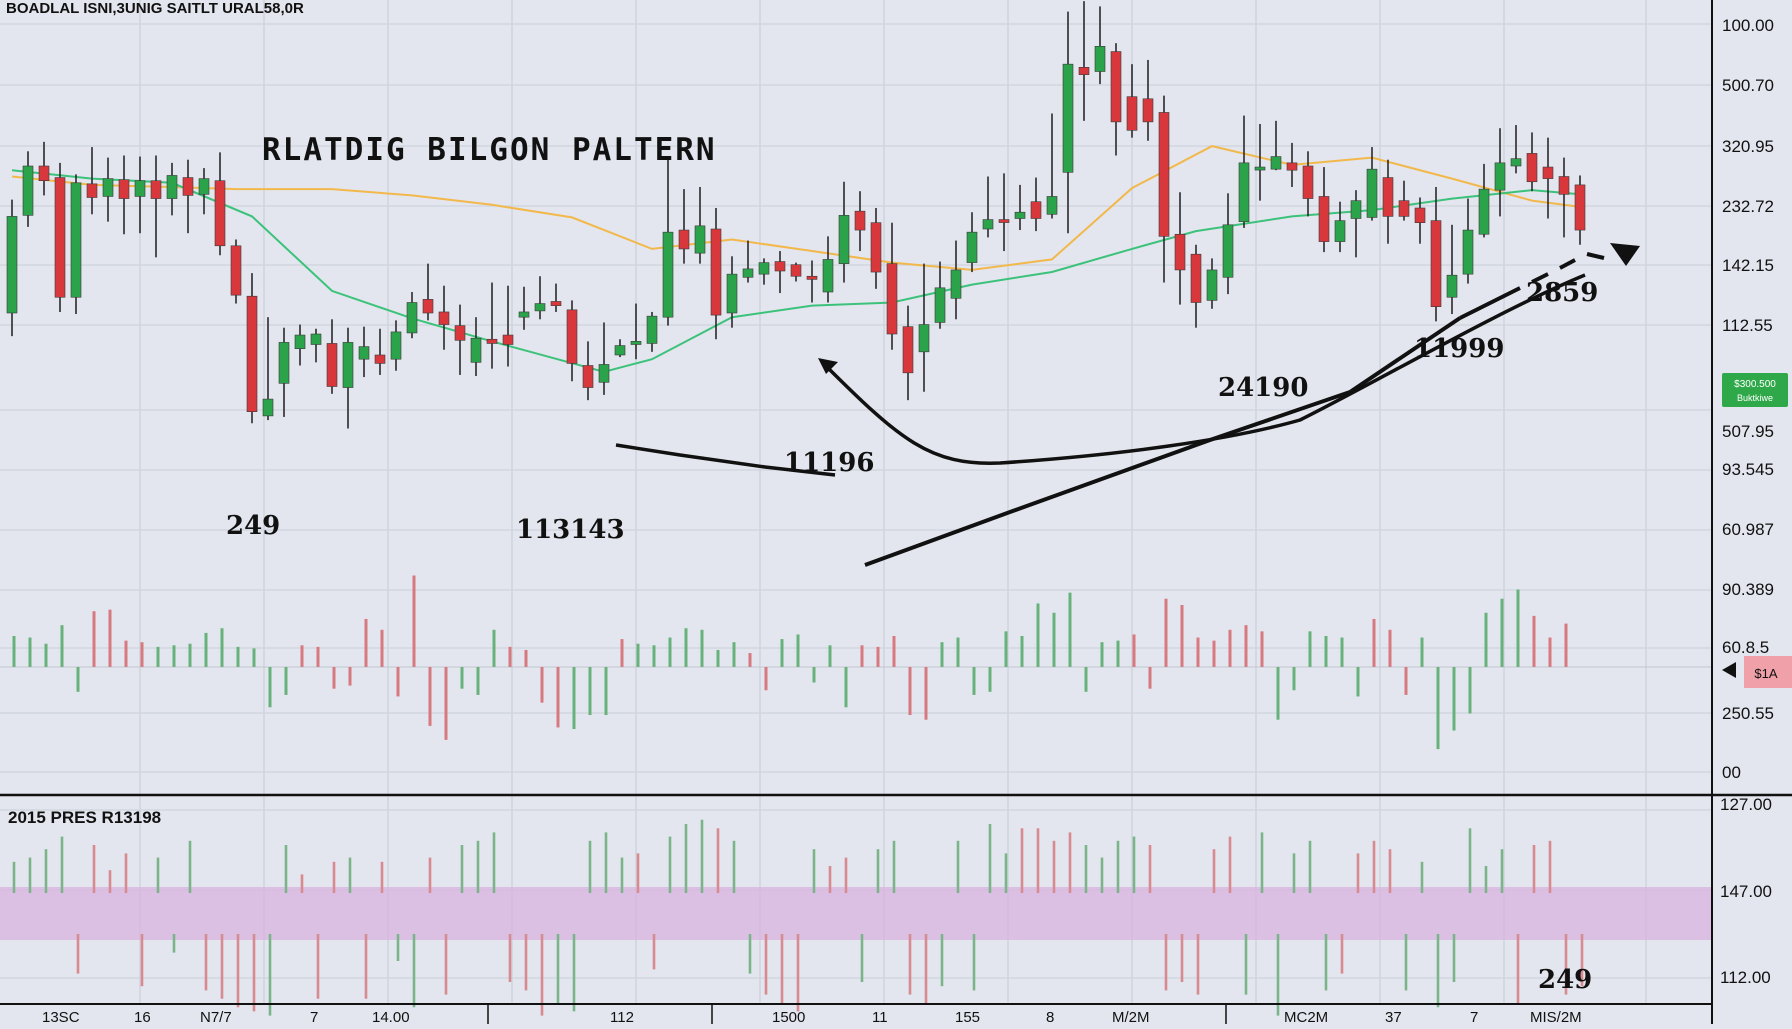  What do you see at coordinates (1532, 286) in the screenshot?
I see `trend-arrow-dashed` at bounding box center [1532, 286].